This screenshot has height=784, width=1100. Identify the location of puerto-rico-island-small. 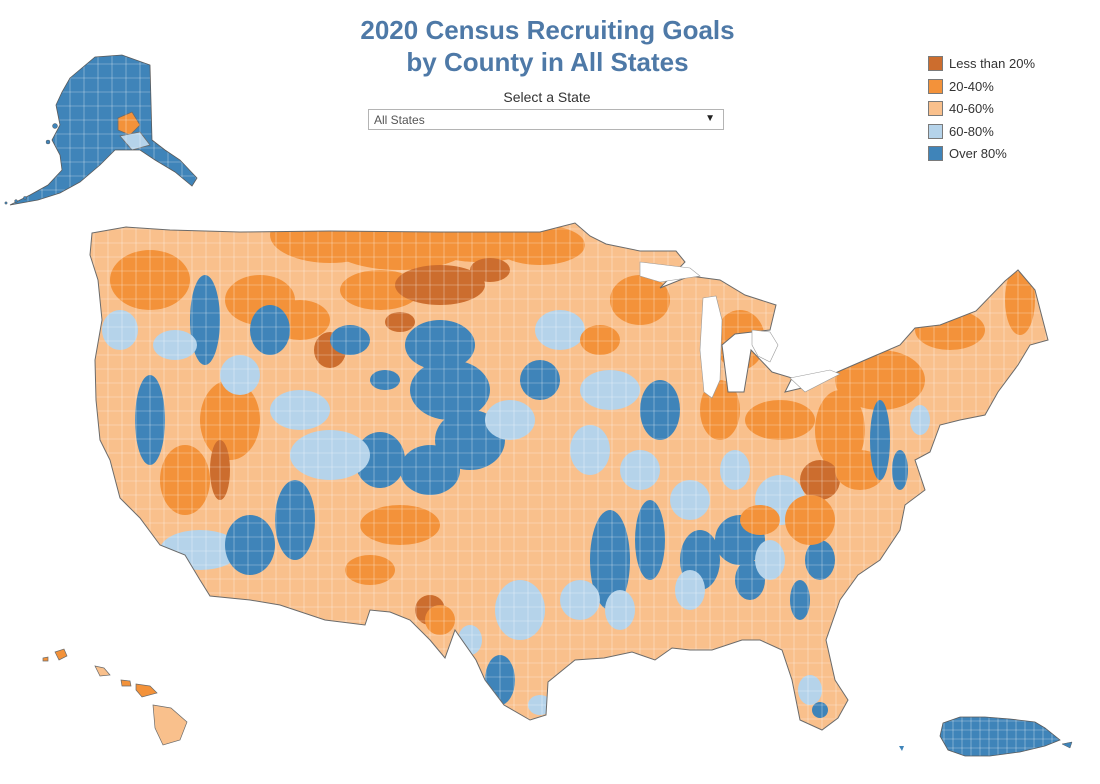
(1067, 745).